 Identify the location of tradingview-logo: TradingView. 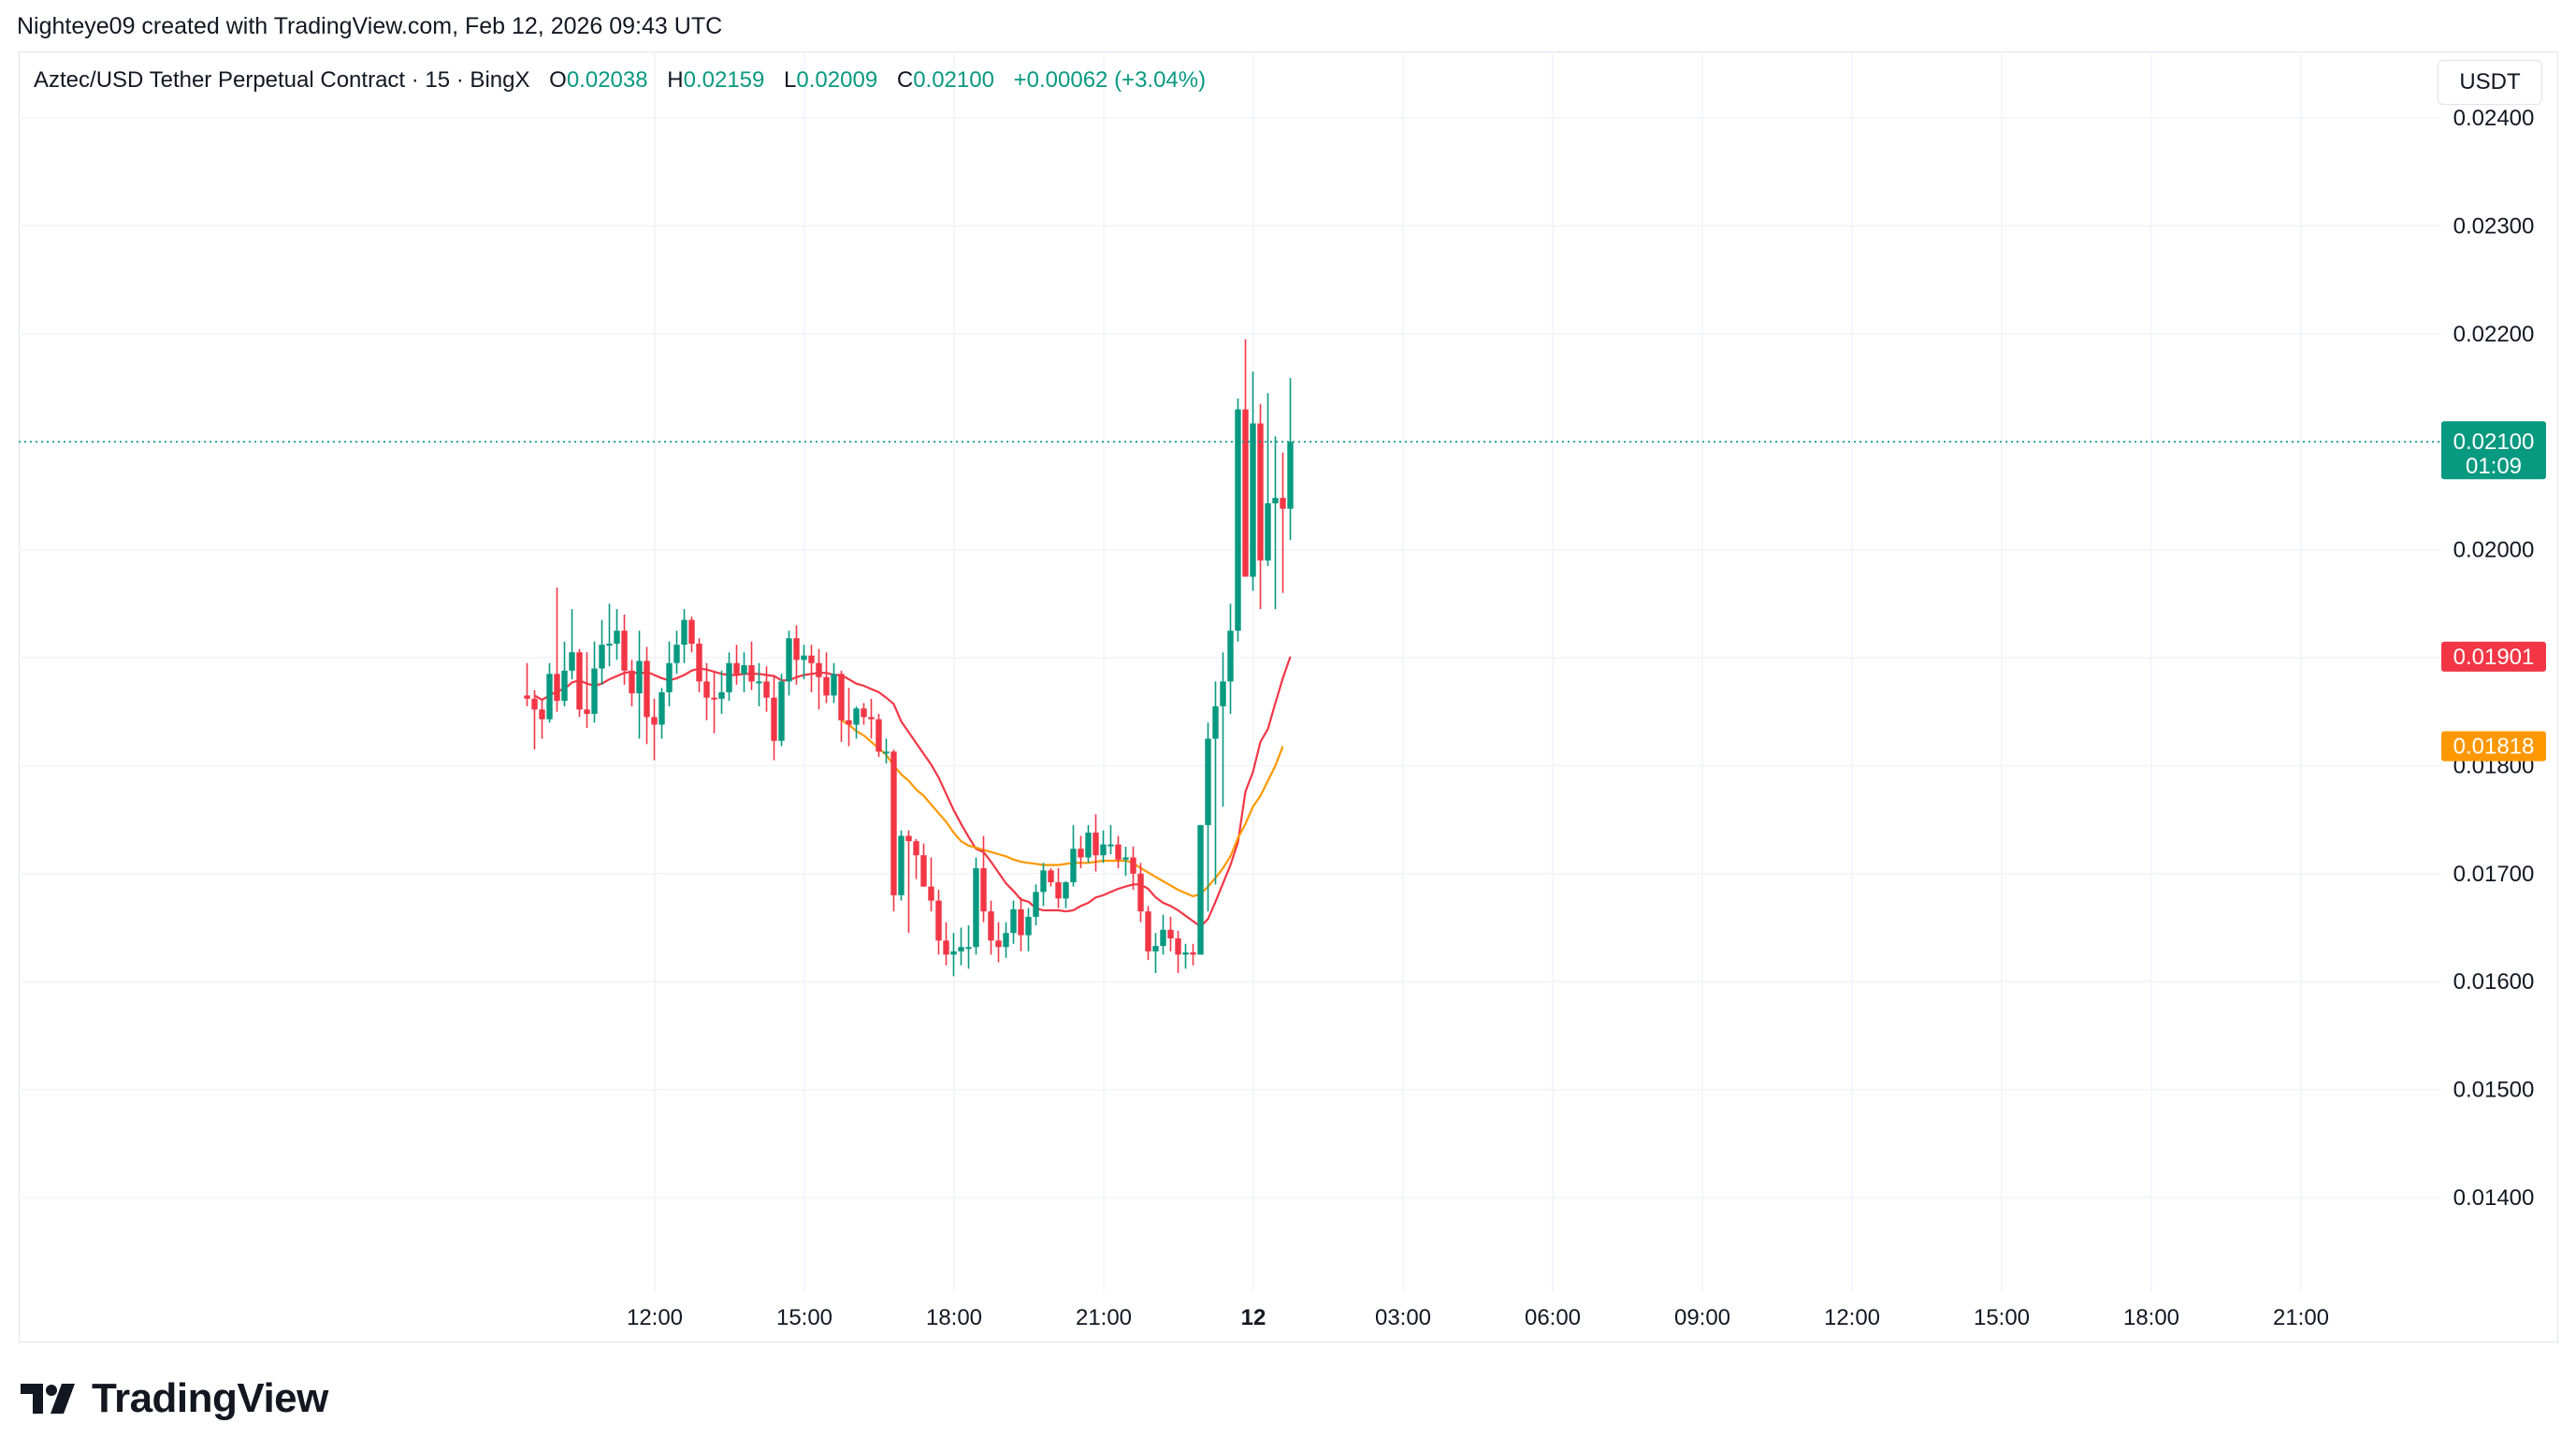
(174, 1398).